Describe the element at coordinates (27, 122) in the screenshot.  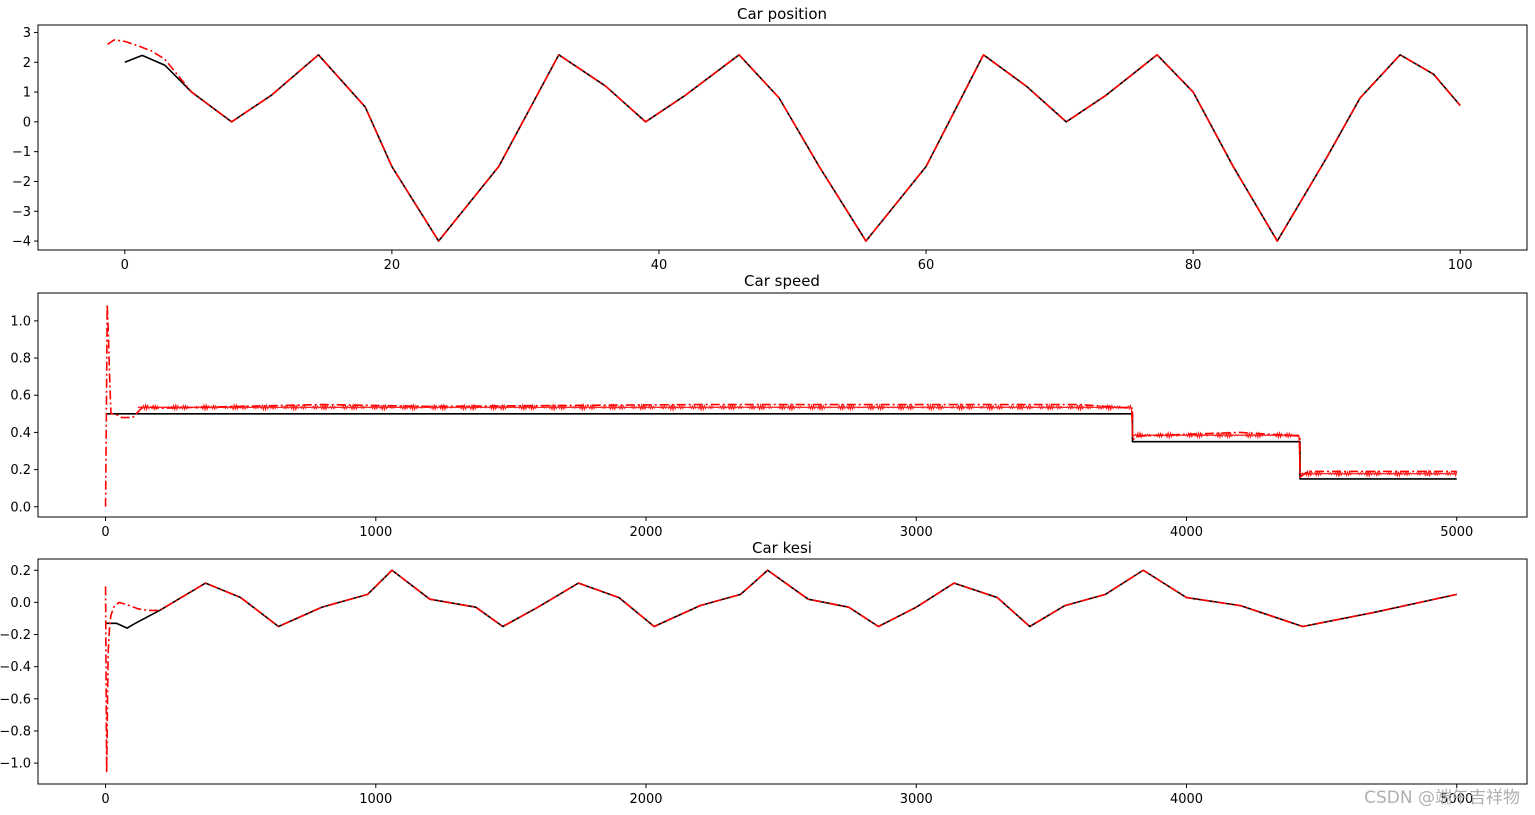
I see `y-tick-label: 0` at that location.